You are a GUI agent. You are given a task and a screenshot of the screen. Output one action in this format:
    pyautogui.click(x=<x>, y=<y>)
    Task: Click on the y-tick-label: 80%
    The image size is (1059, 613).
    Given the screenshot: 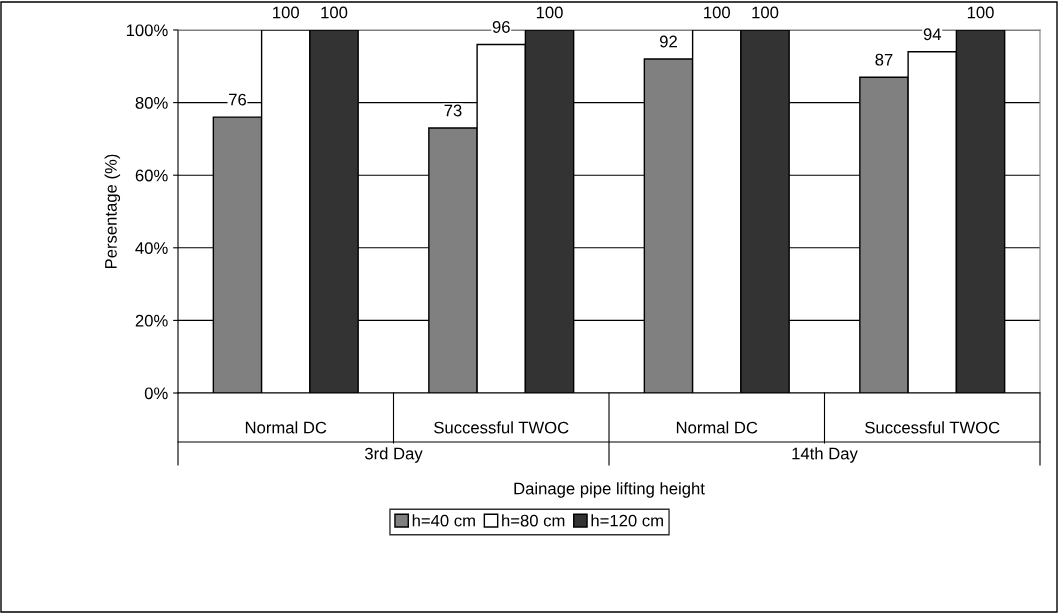 What is the action you would take?
    pyautogui.click(x=151, y=103)
    